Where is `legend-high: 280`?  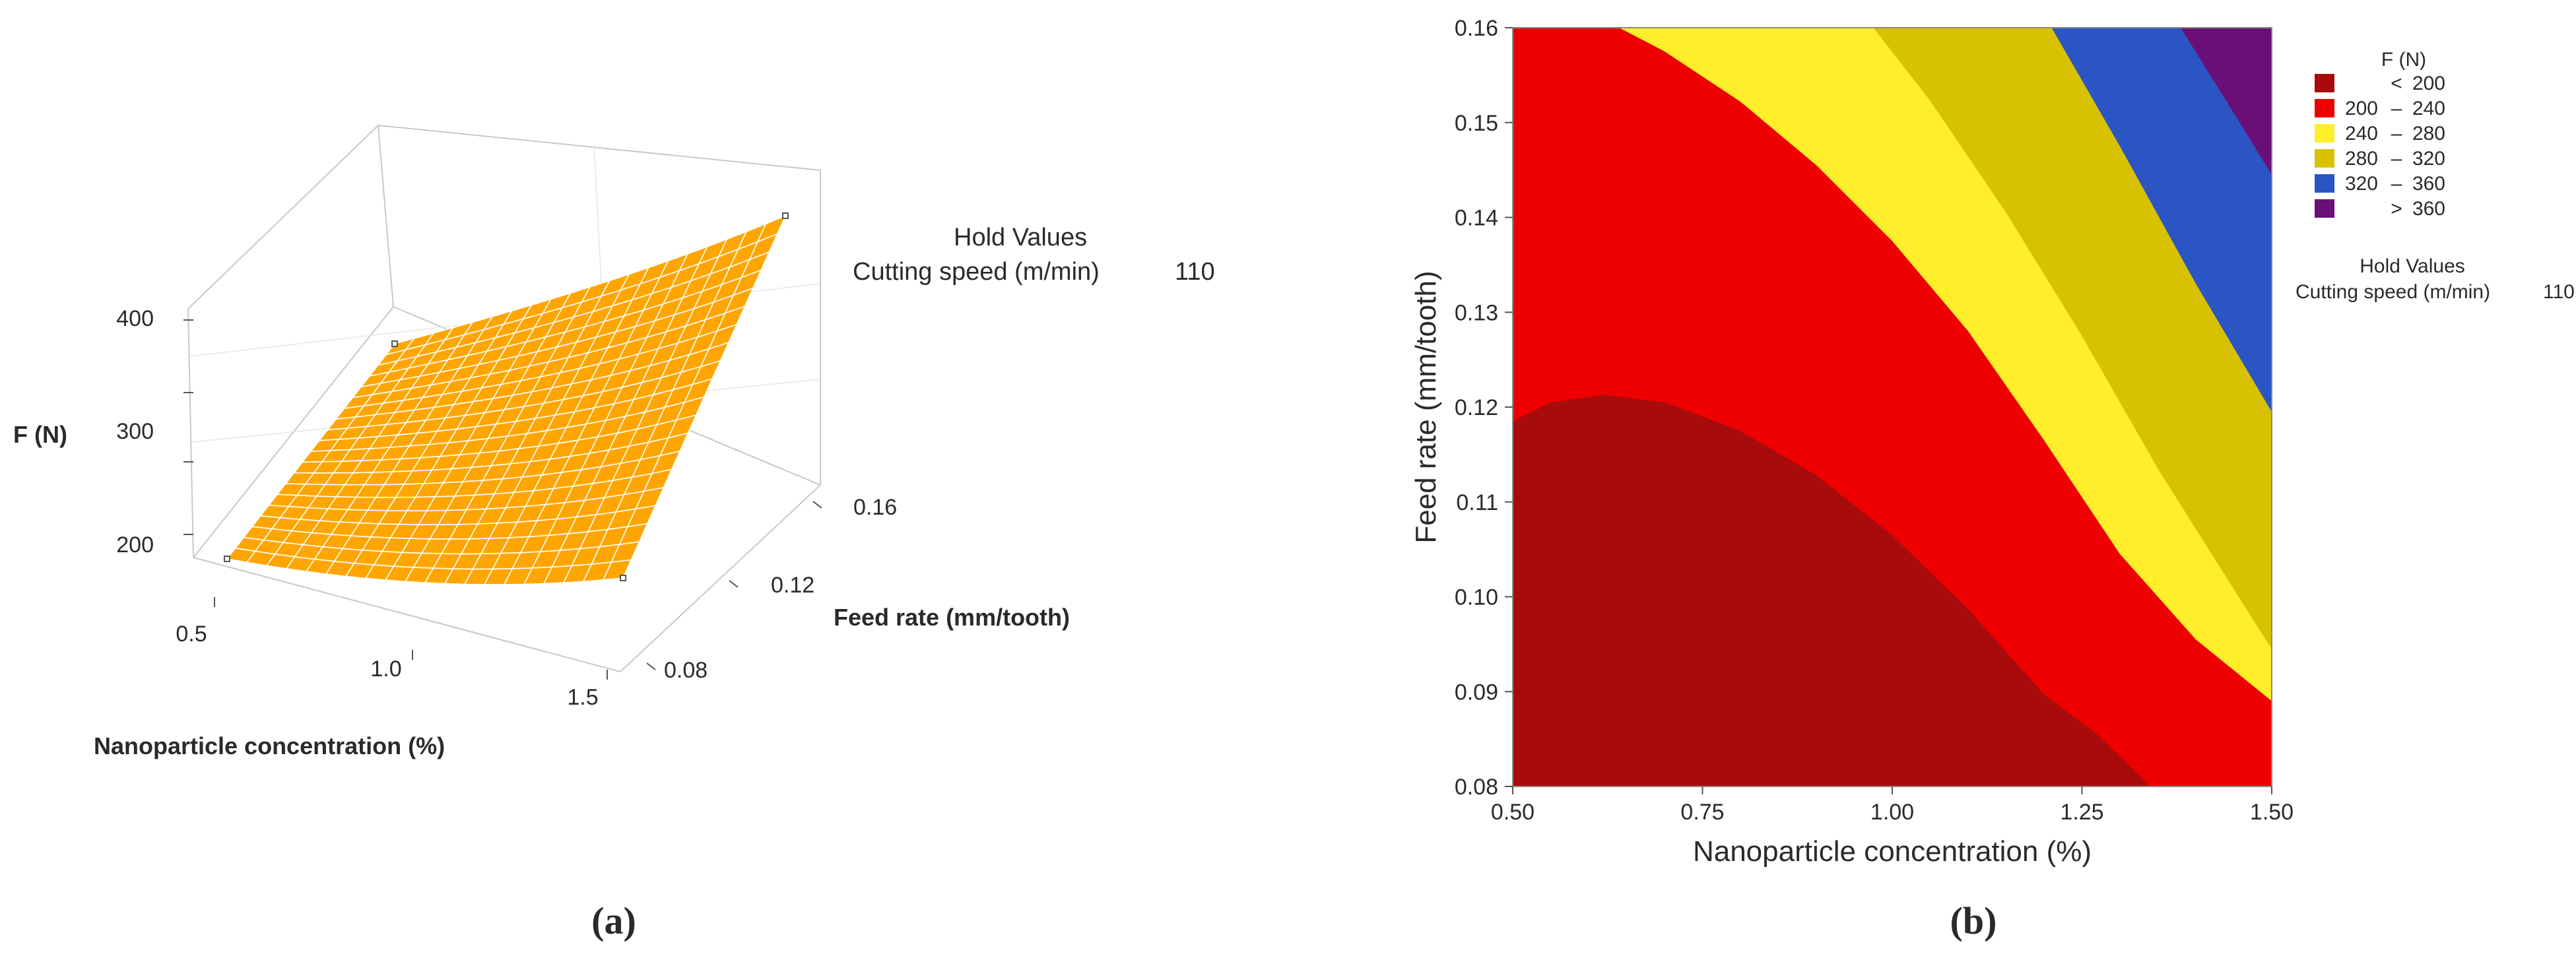 legend-high: 280 is located at coordinates (2428, 133).